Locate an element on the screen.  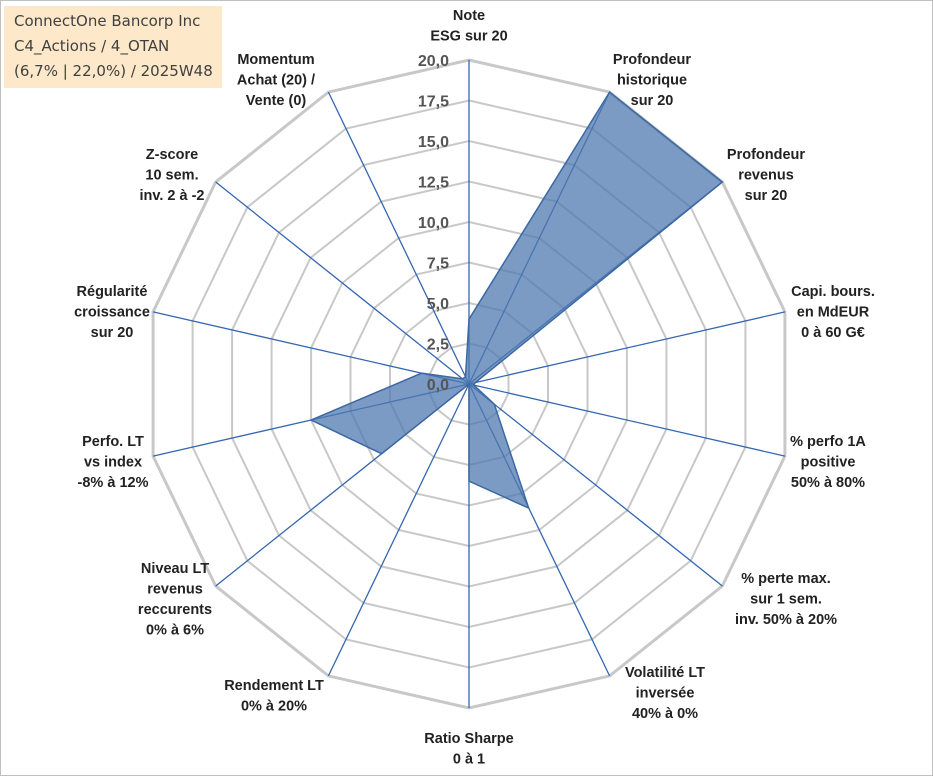
axis-label: Volatilité LT inversée 40% à 0% is located at coordinates (665, 693).